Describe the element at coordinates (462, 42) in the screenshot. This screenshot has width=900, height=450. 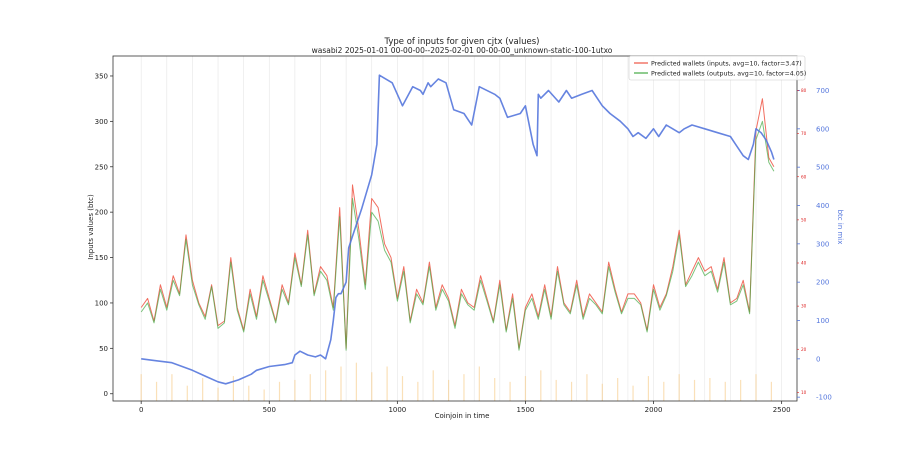
I see `chart-title: Type of inputs for given cjtx (values)` at that location.